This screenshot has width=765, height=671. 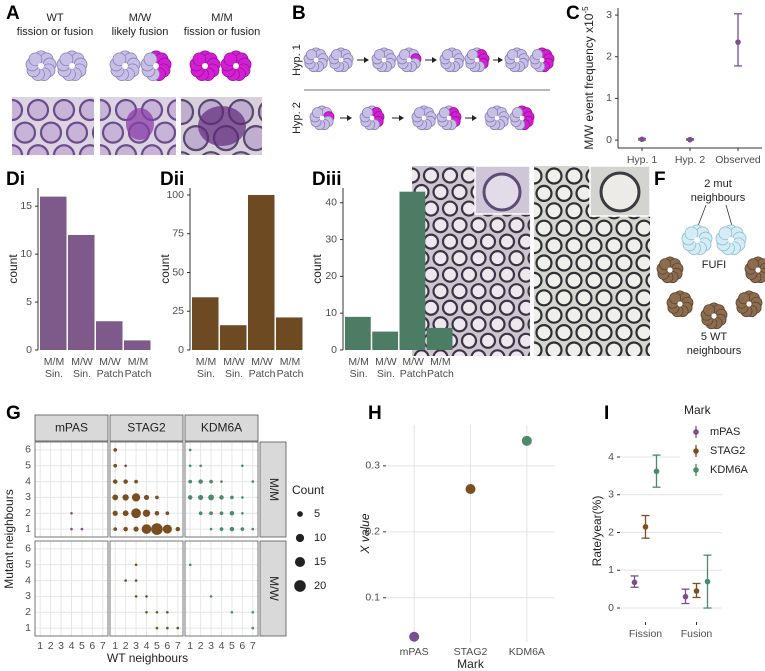 I want to click on x-tick-label: M/W Sin., so click(x=82, y=368).